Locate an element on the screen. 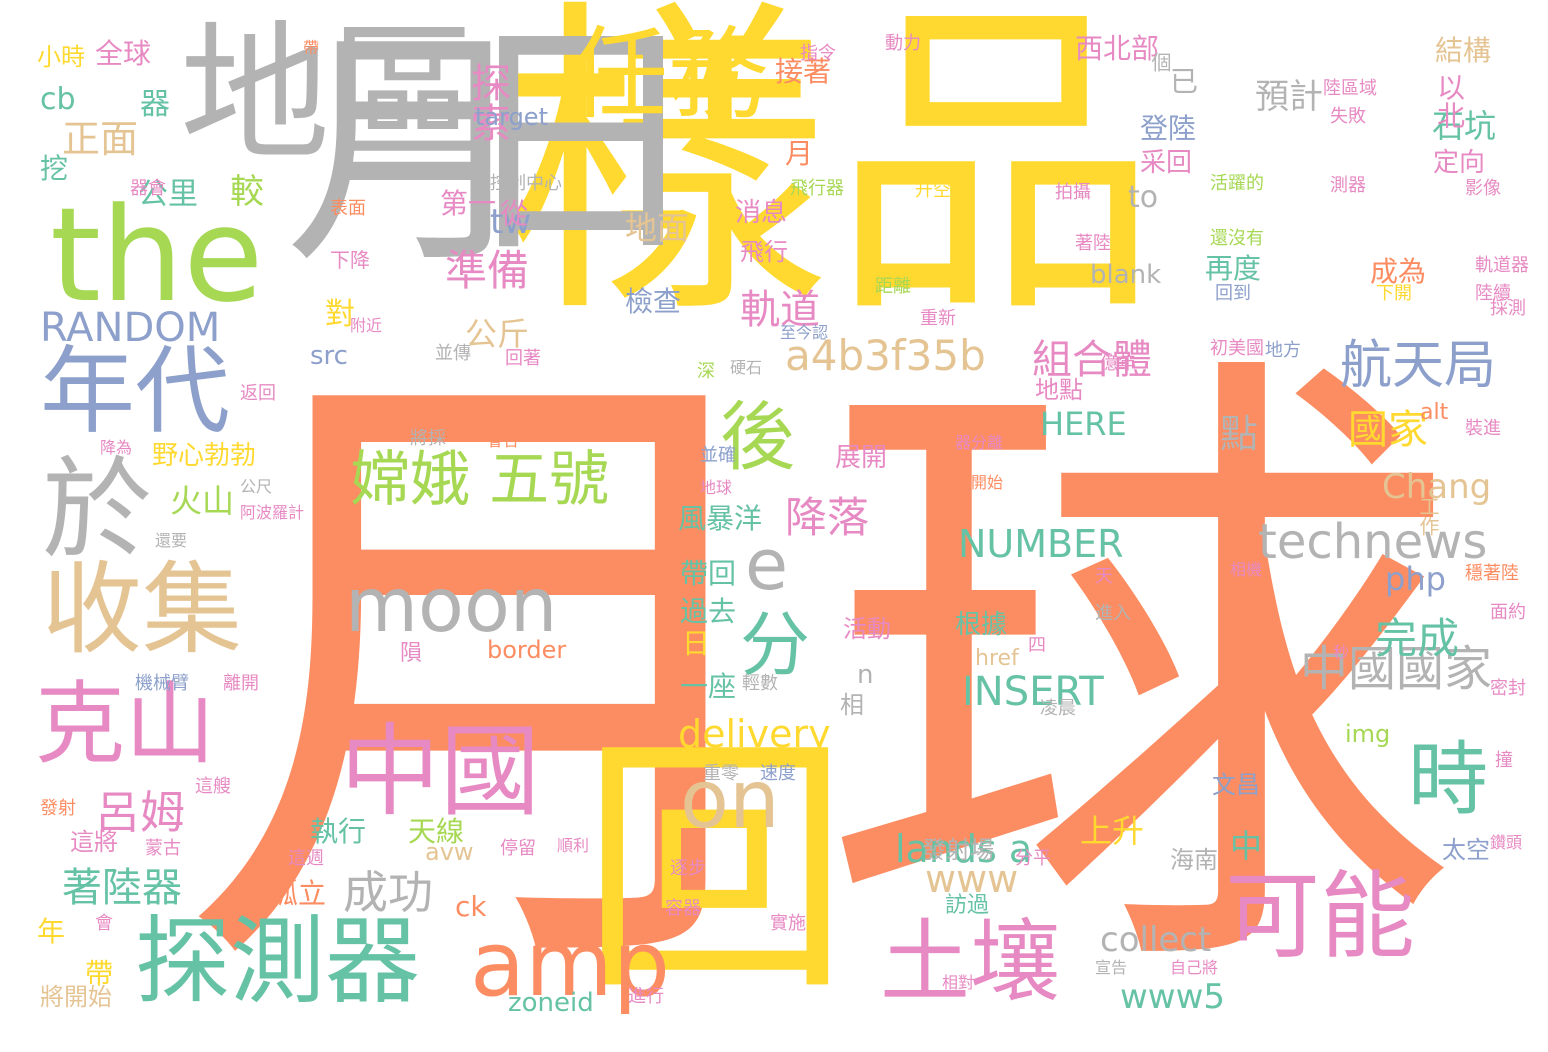 This screenshot has height=1052, width=1548. word-94: 帶 is located at coordinates (99, 973).